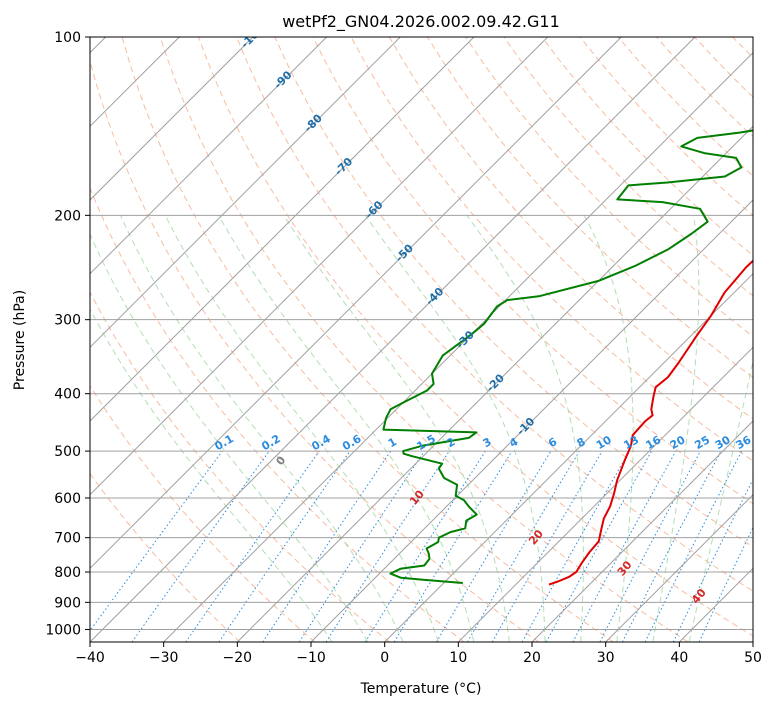  I want to click on temperature-profile-line, so click(650, 422).